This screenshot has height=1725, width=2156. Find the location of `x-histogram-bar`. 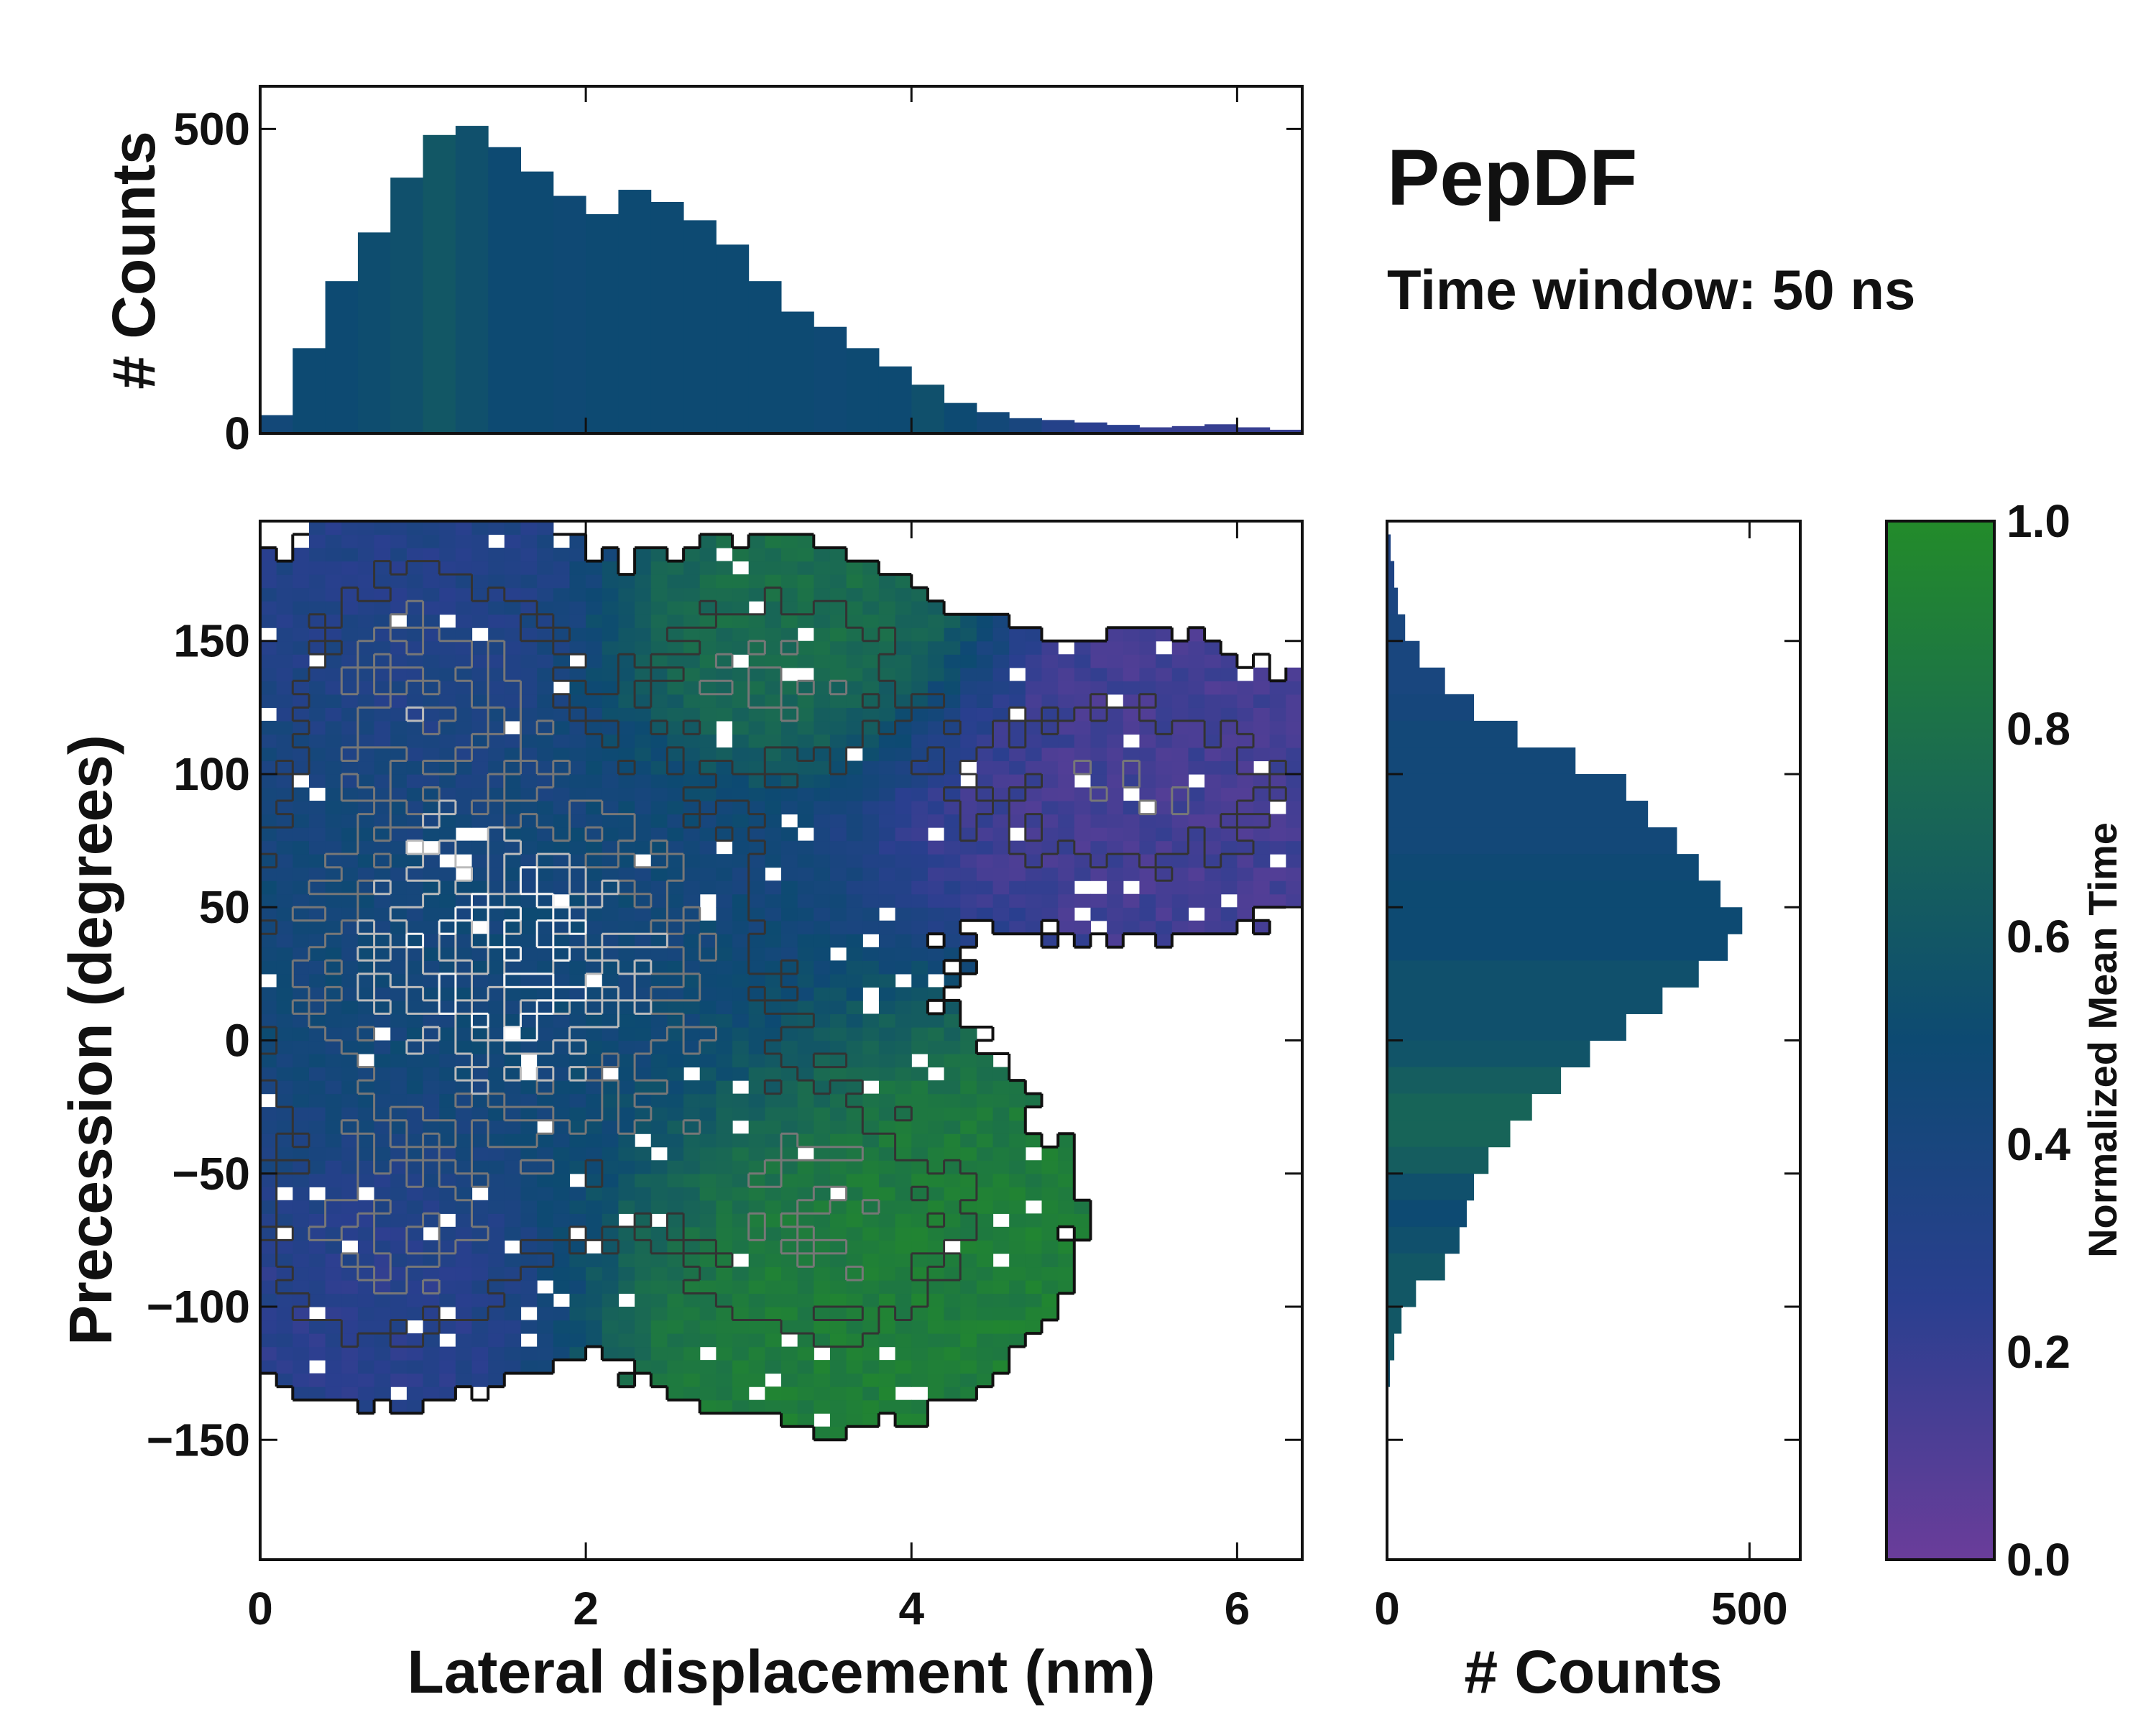

x-histogram-bar is located at coordinates (733, 338).